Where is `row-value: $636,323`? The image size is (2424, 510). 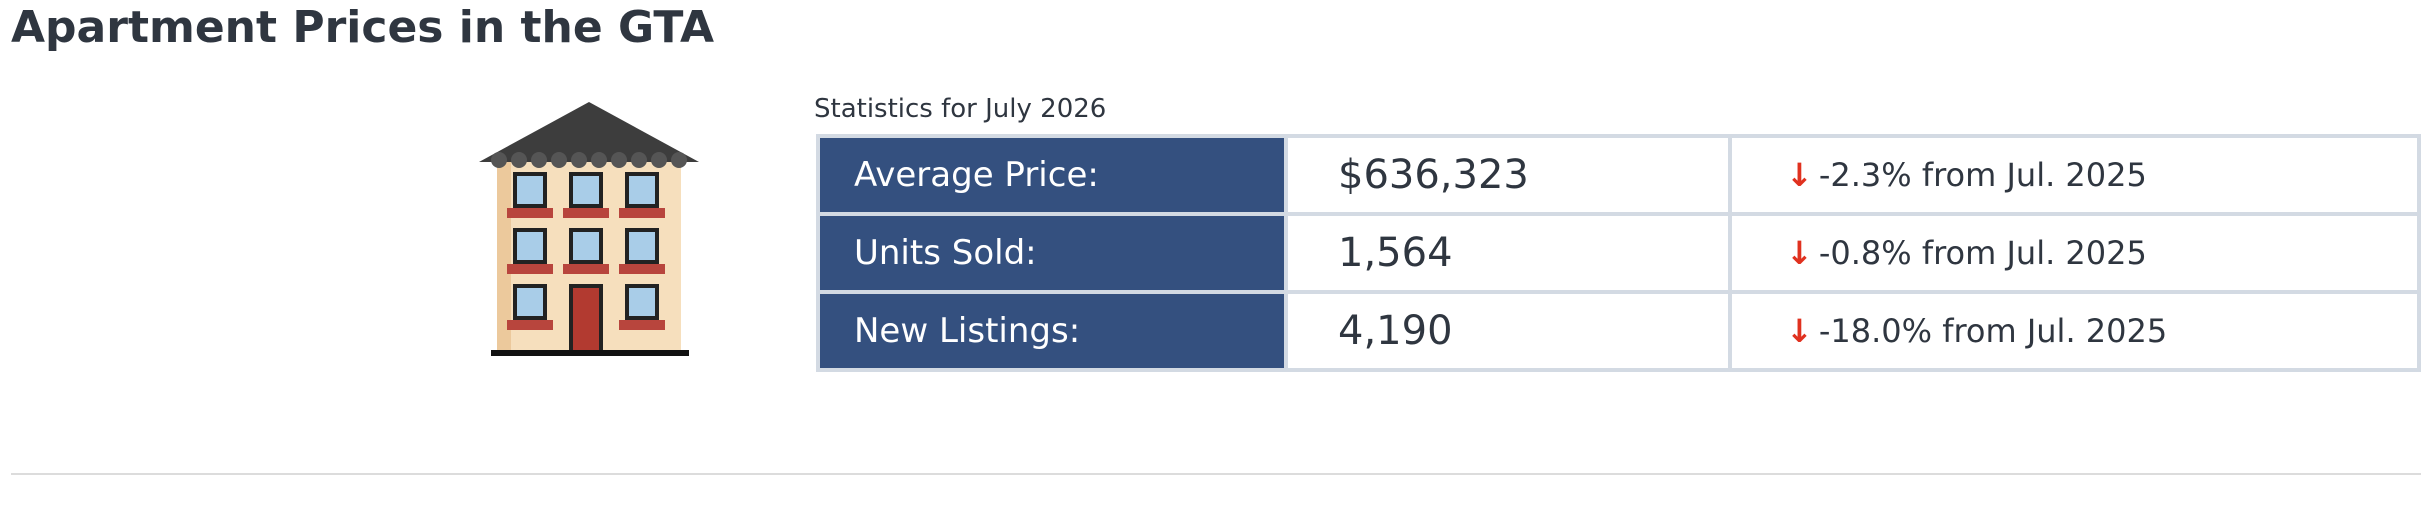
row-value: $636,323 is located at coordinates (1433, 175).